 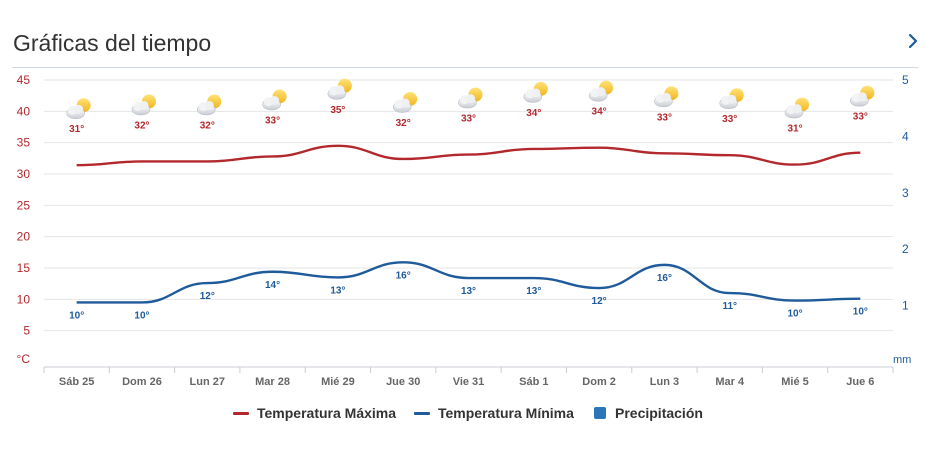 What do you see at coordinates (468, 282) in the screenshot?
I see `series-line-min` at bounding box center [468, 282].